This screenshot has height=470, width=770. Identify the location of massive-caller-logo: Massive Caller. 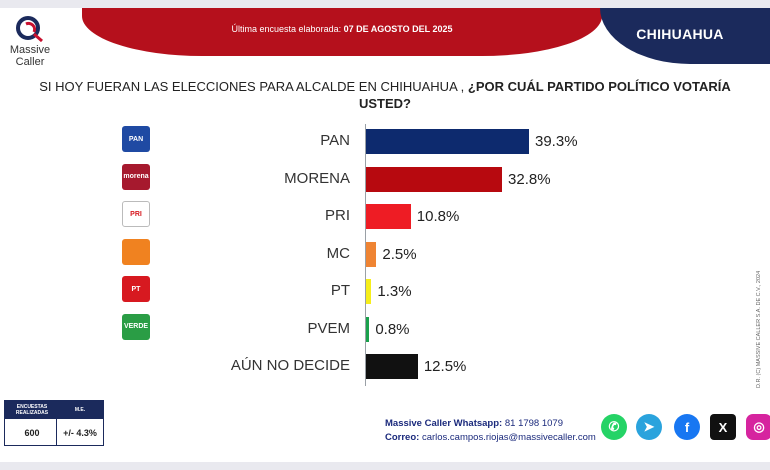
(30, 44).